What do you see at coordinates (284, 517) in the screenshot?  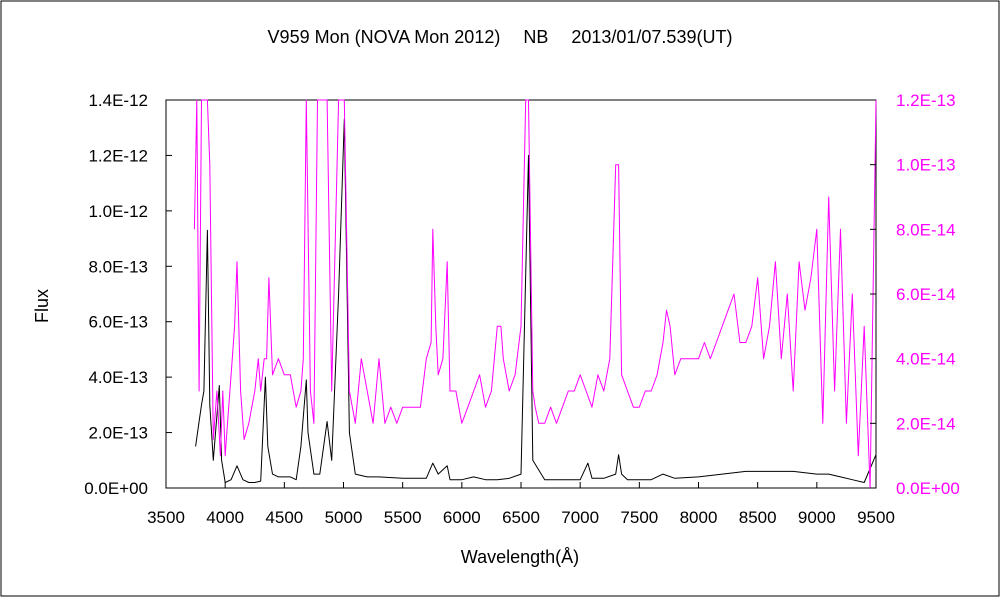 I see `x-tick-label: 4500` at bounding box center [284, 517].